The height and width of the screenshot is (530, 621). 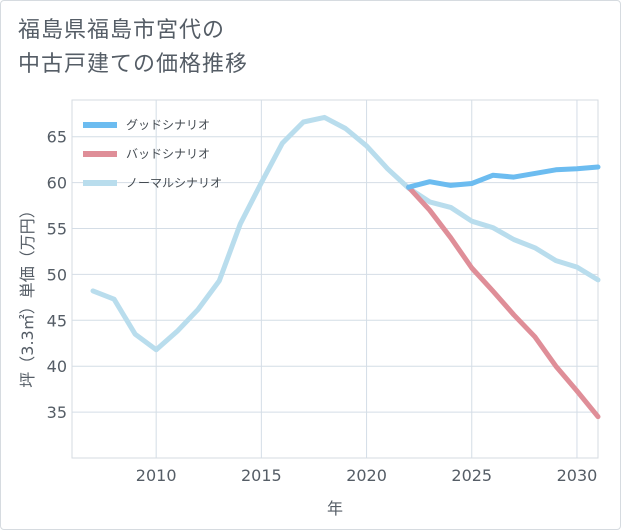 What do you see at coordinates (335, 508) in the screenshot?
I see `x-axis-label: 年` at bounding box center [335, 508].